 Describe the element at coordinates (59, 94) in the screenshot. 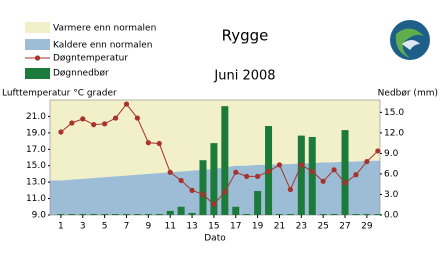

I see `y-axis-label: Lufttemperatur °C grader` at that location.